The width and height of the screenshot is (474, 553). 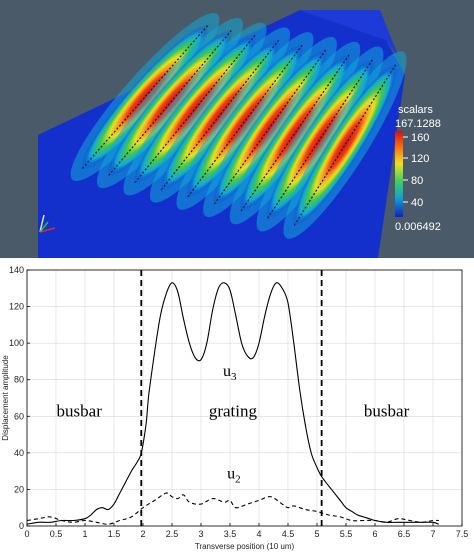 I want to click on colorbar-gradient, so click(x=399, y=174).